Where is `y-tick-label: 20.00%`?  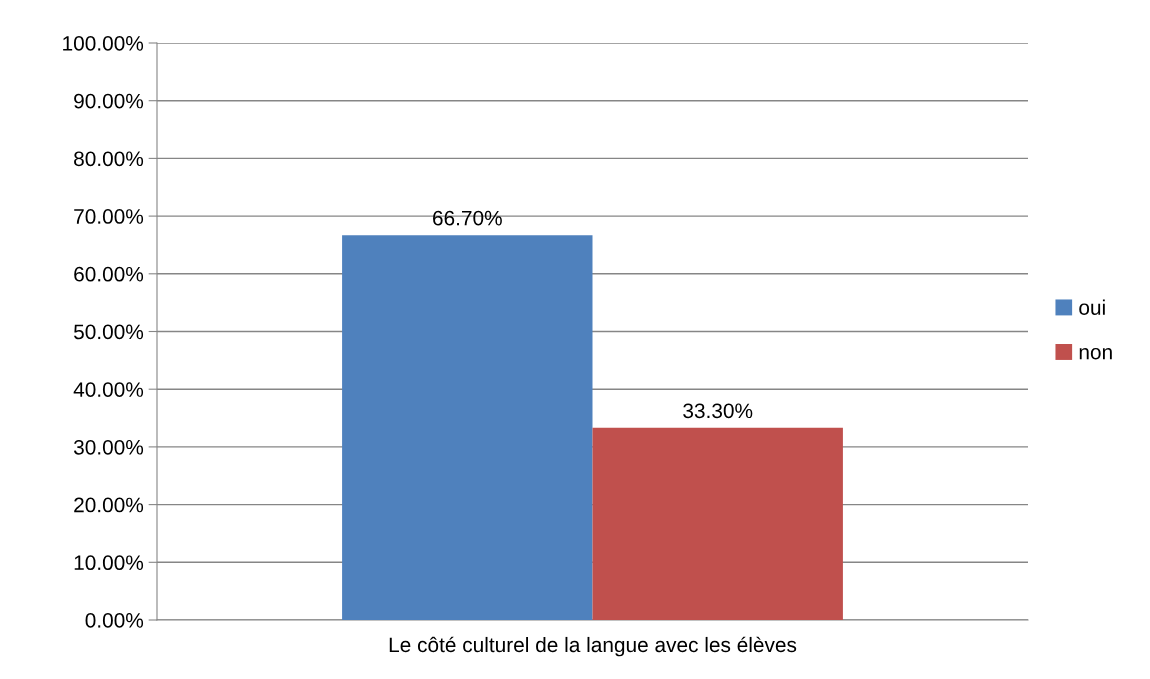
y-tick-label: 20.00% is located at coordinates (109, 505).